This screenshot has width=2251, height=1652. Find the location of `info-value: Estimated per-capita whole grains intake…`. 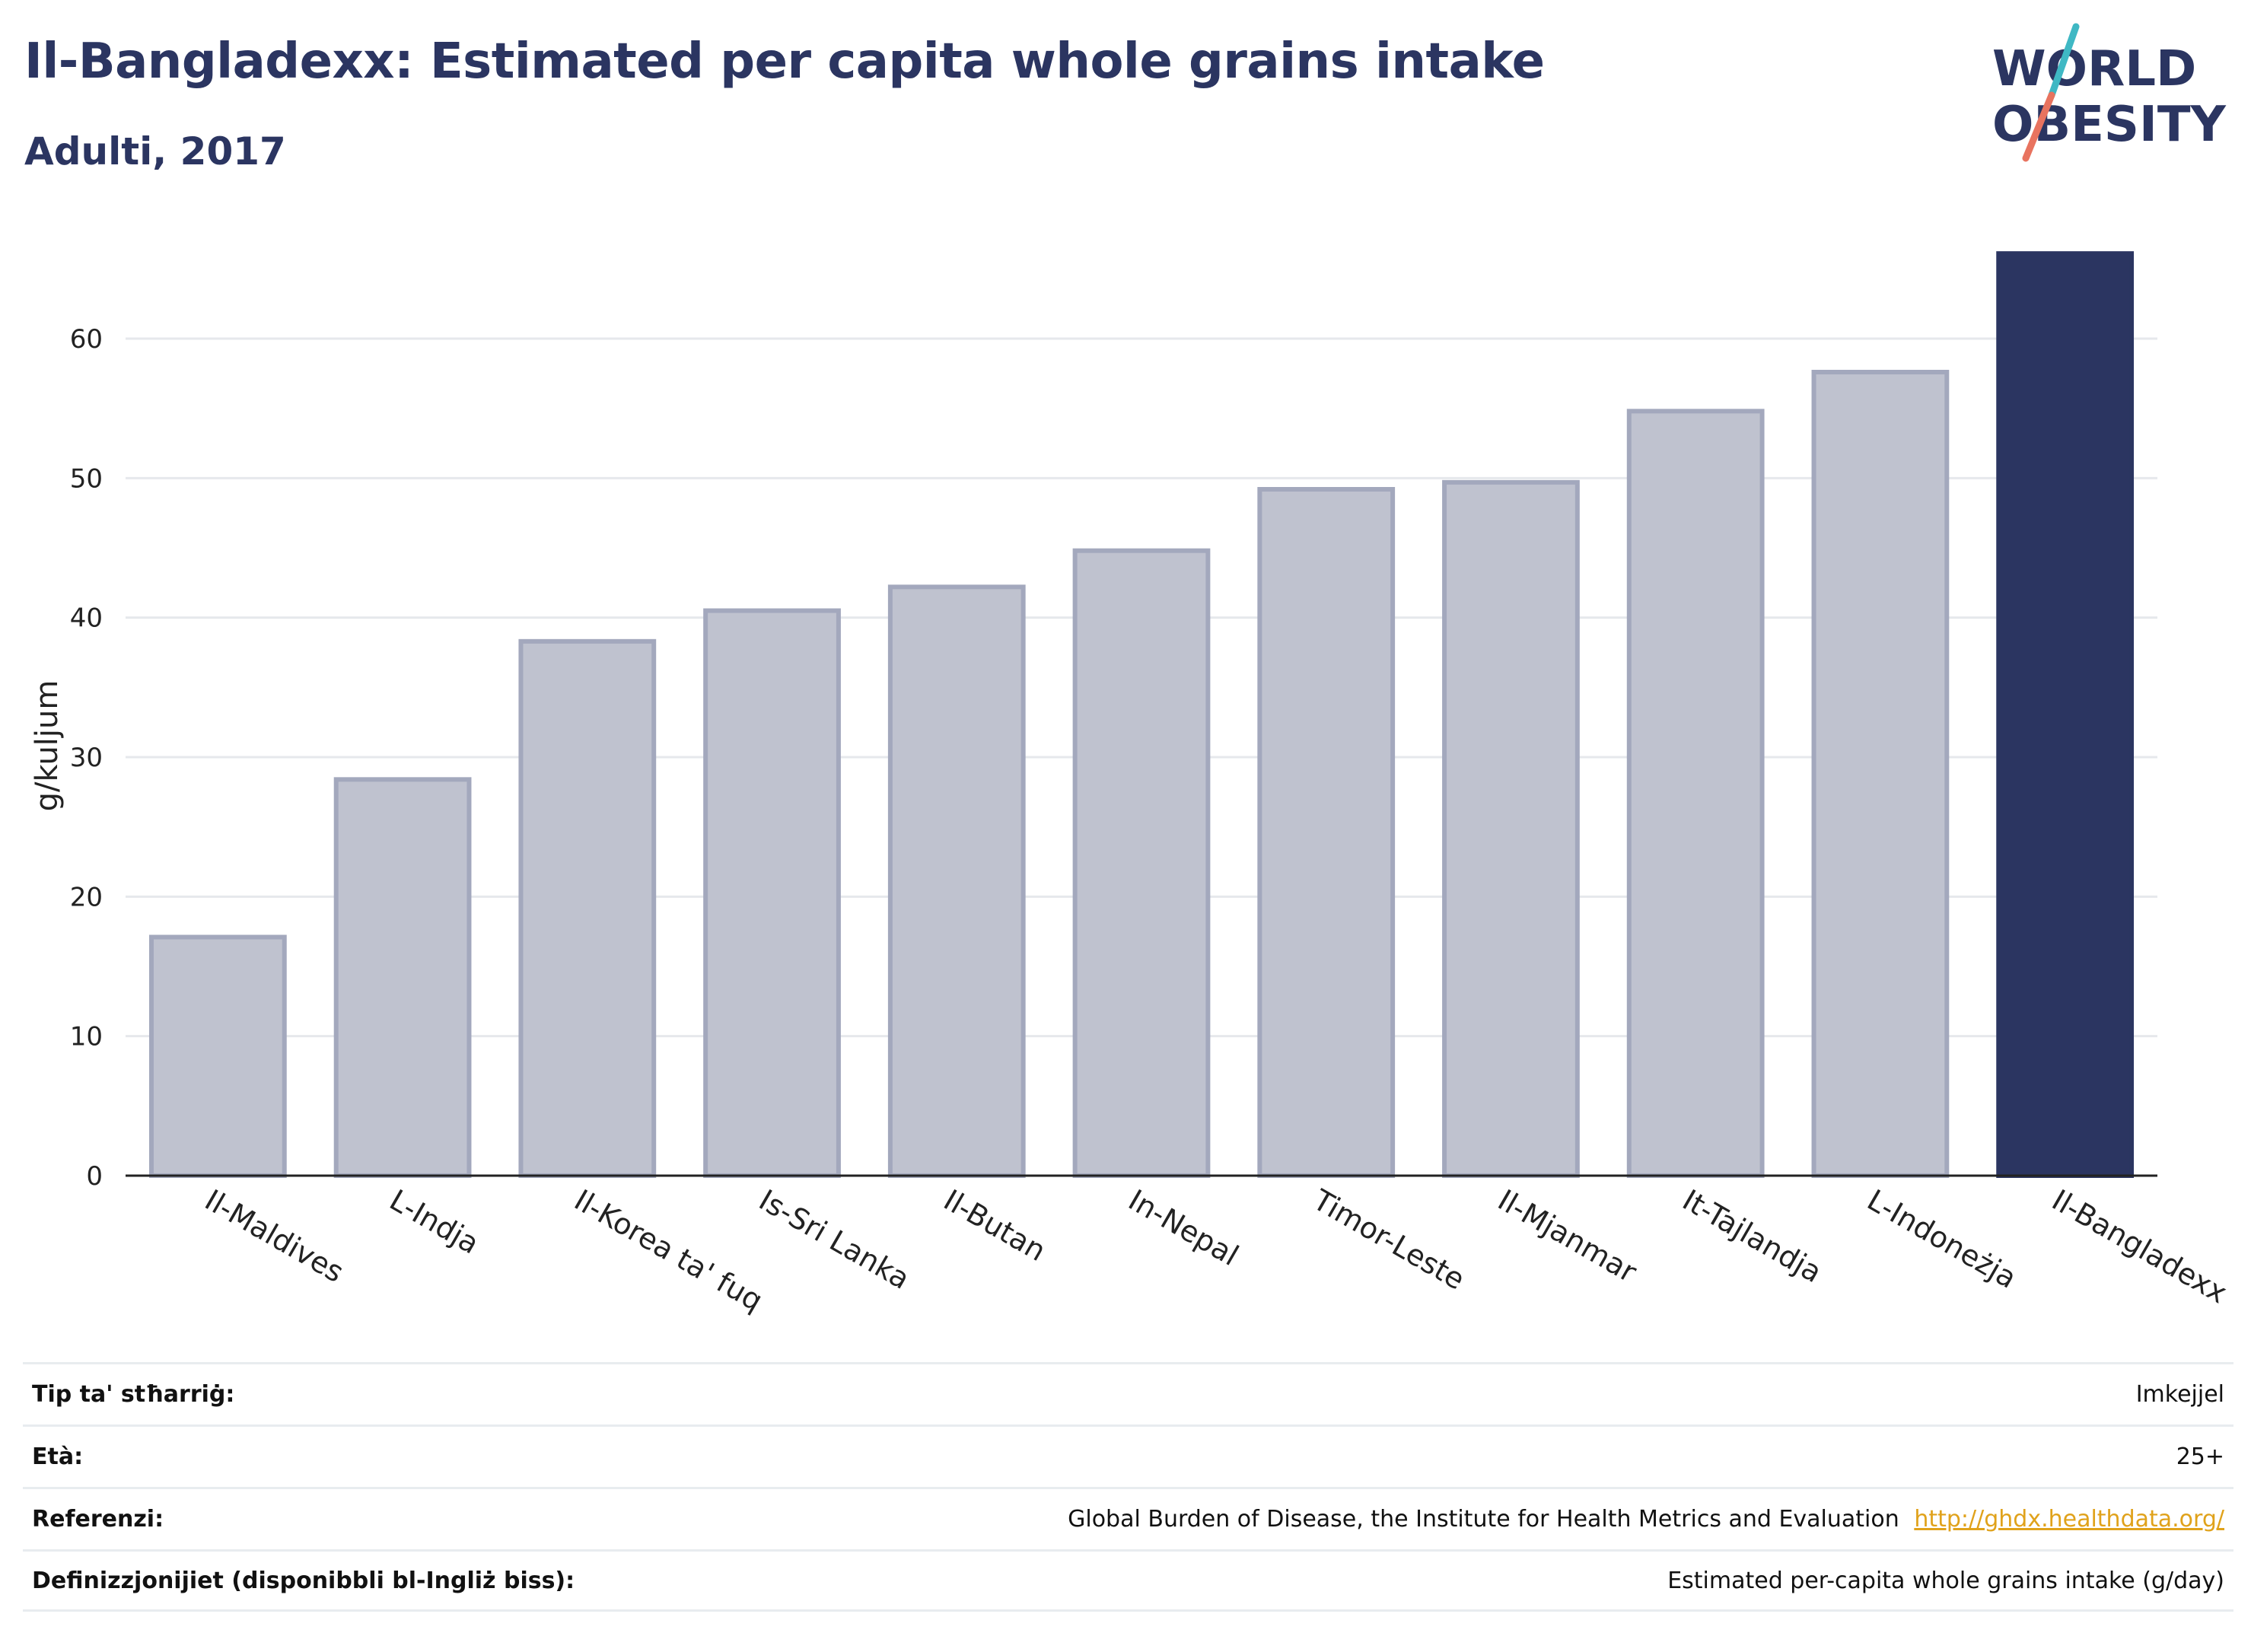

info-value: Estimated per-capita whole grains intake… is located at coordinates (1945, 1580).